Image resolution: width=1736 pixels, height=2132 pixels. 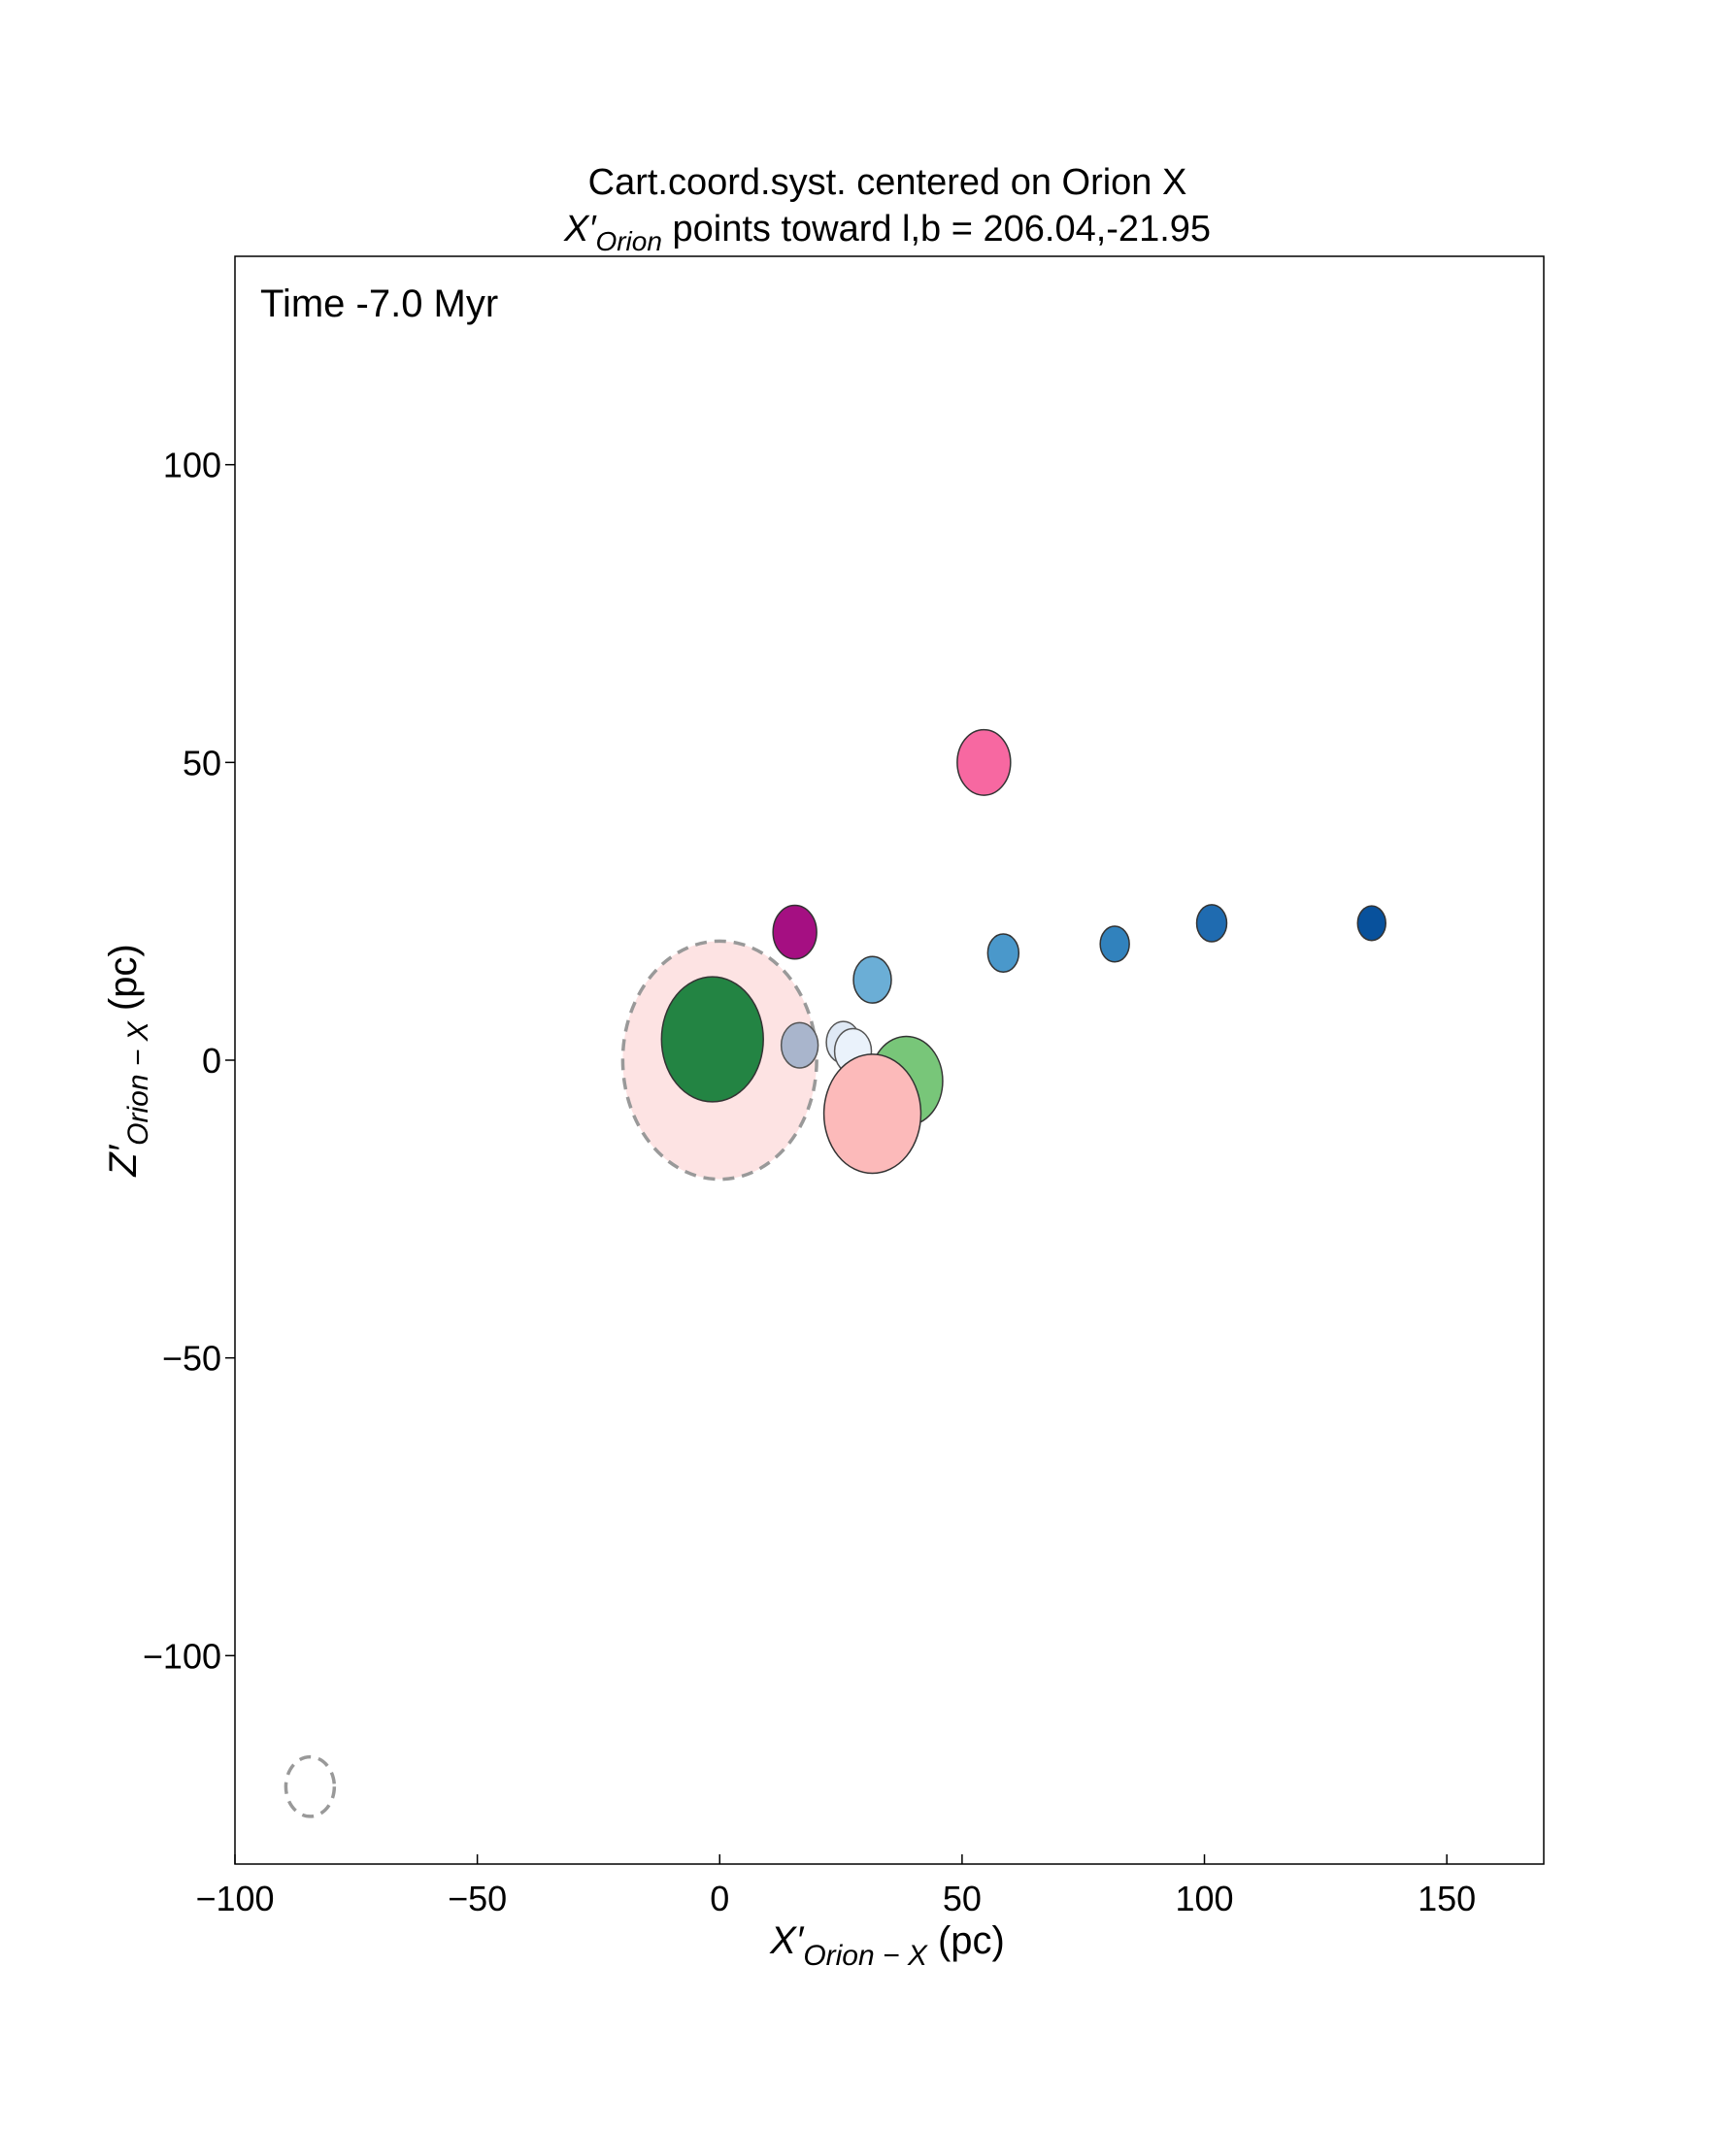 I want to click on y-tick-label: −100, so click(x=182, y=1656).